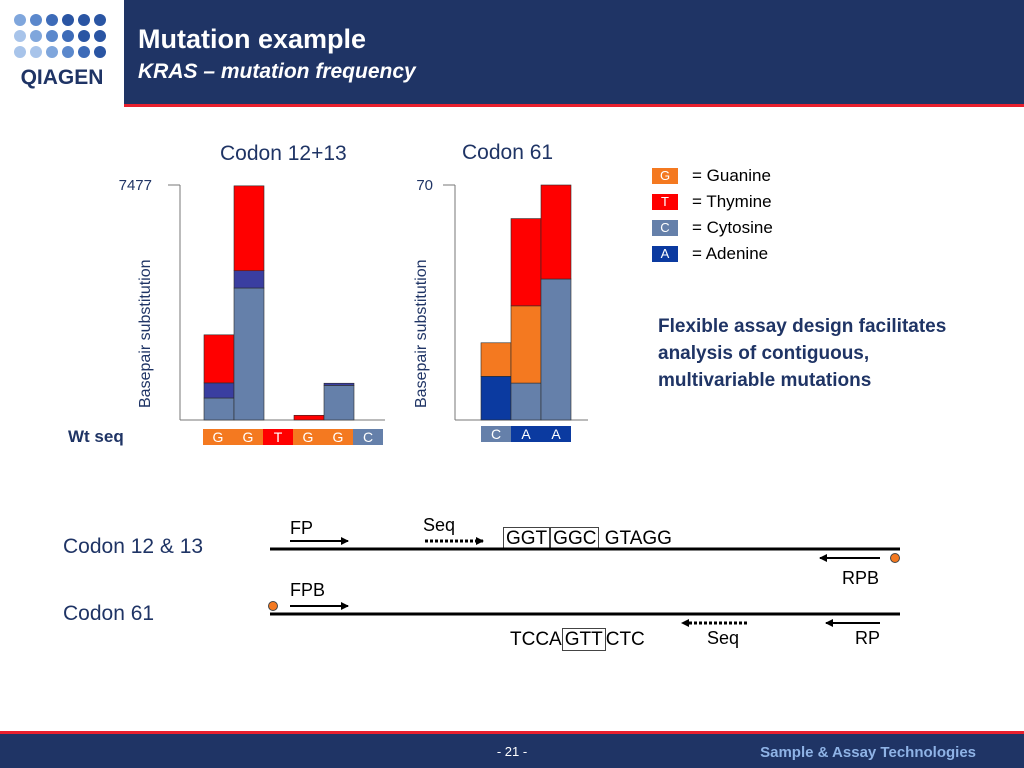 This screenshot has width=1024, height=768. I want to click on chart2-bar-segment-a, so click(496, 398).